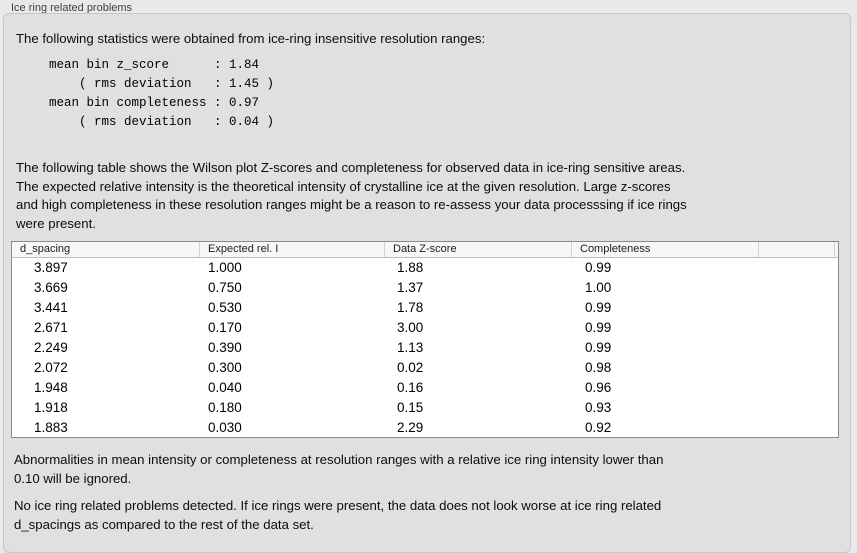 The image size is (857, 553). Describe the element at coordinates (410, 407) in the screenshot. I see `table-cell: 0.15` at that location.